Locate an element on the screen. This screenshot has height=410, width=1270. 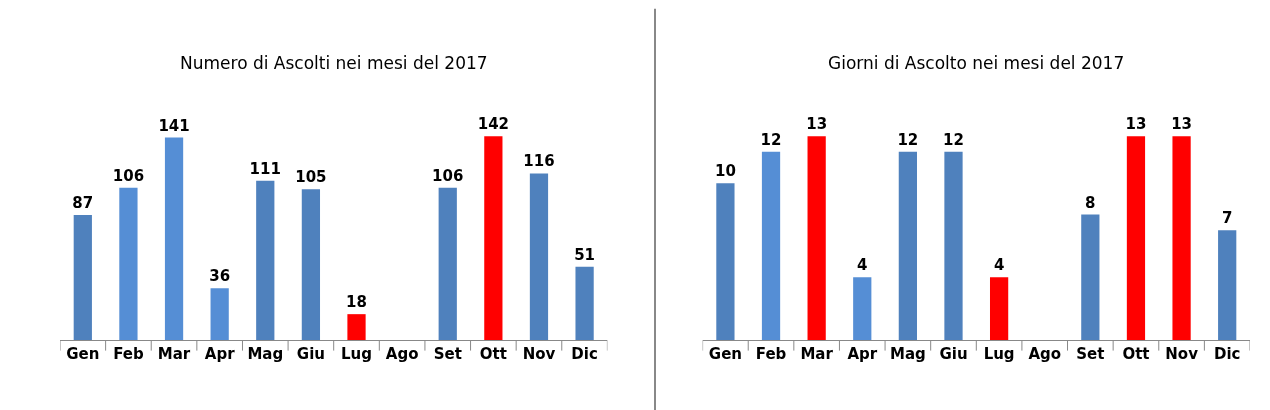
data-label: 142 is located at coordinates (493, 124).